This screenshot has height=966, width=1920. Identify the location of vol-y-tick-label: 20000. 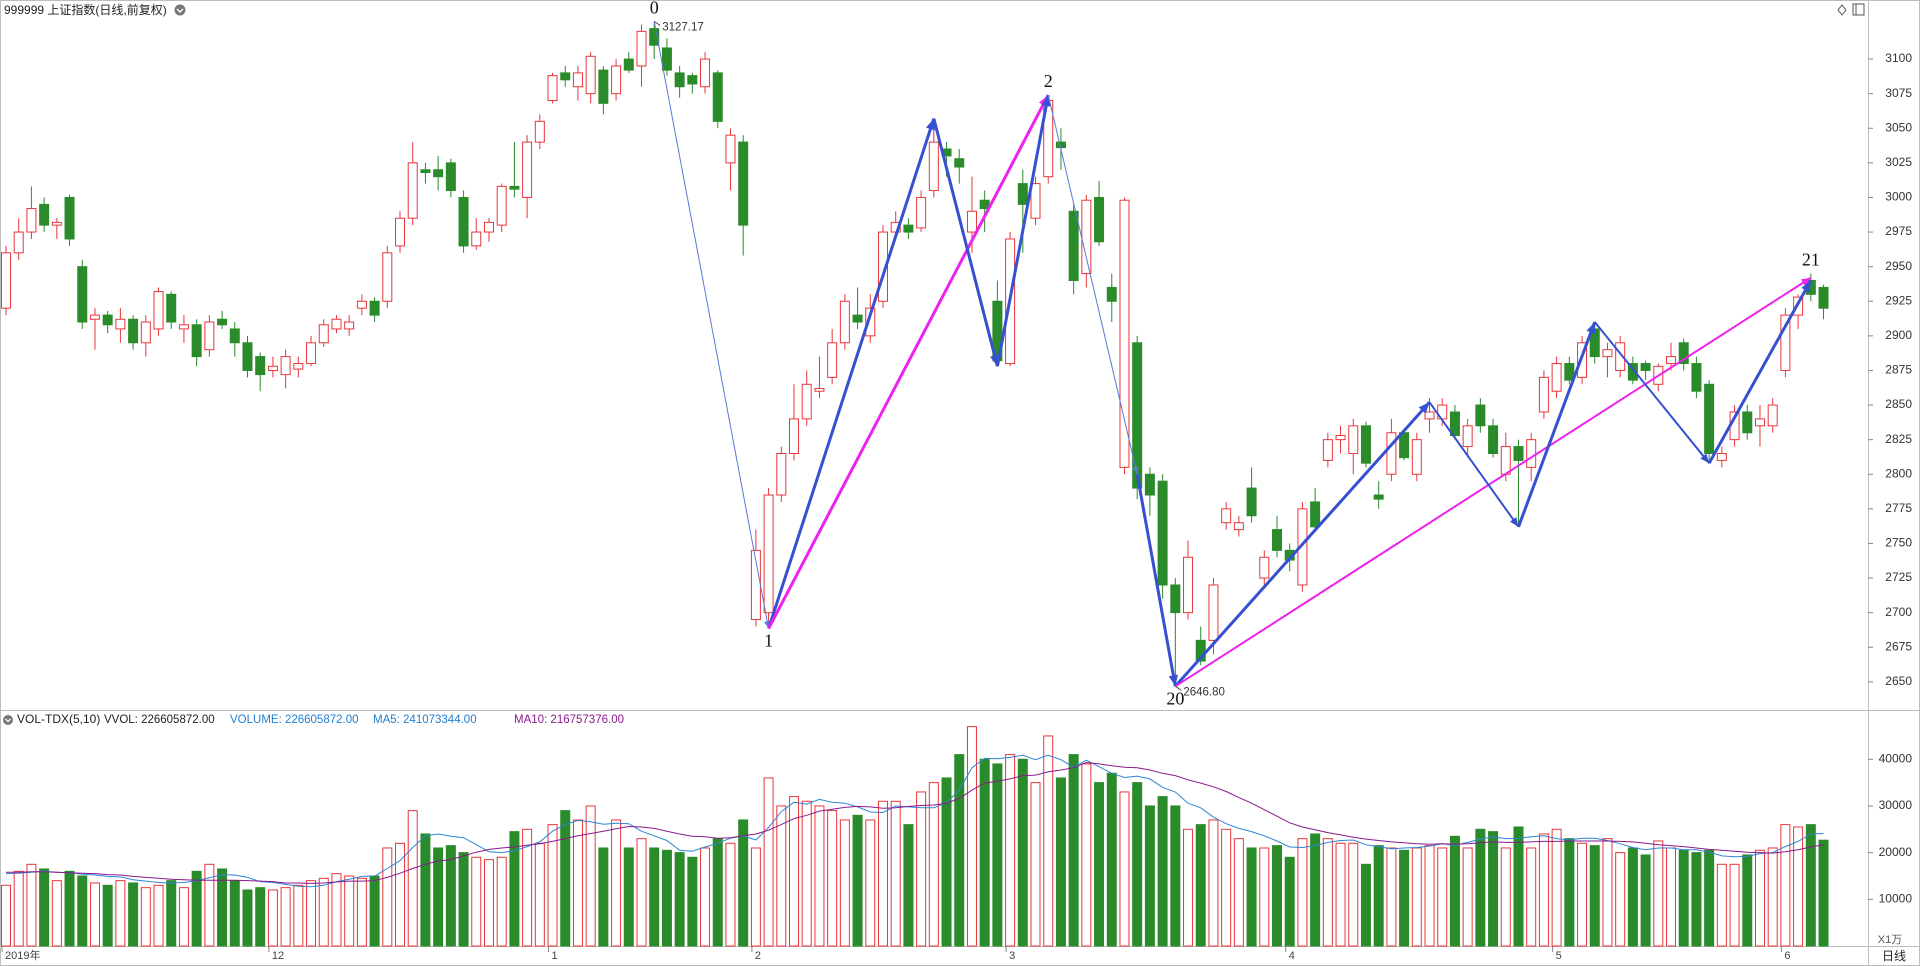
(1896, 852).